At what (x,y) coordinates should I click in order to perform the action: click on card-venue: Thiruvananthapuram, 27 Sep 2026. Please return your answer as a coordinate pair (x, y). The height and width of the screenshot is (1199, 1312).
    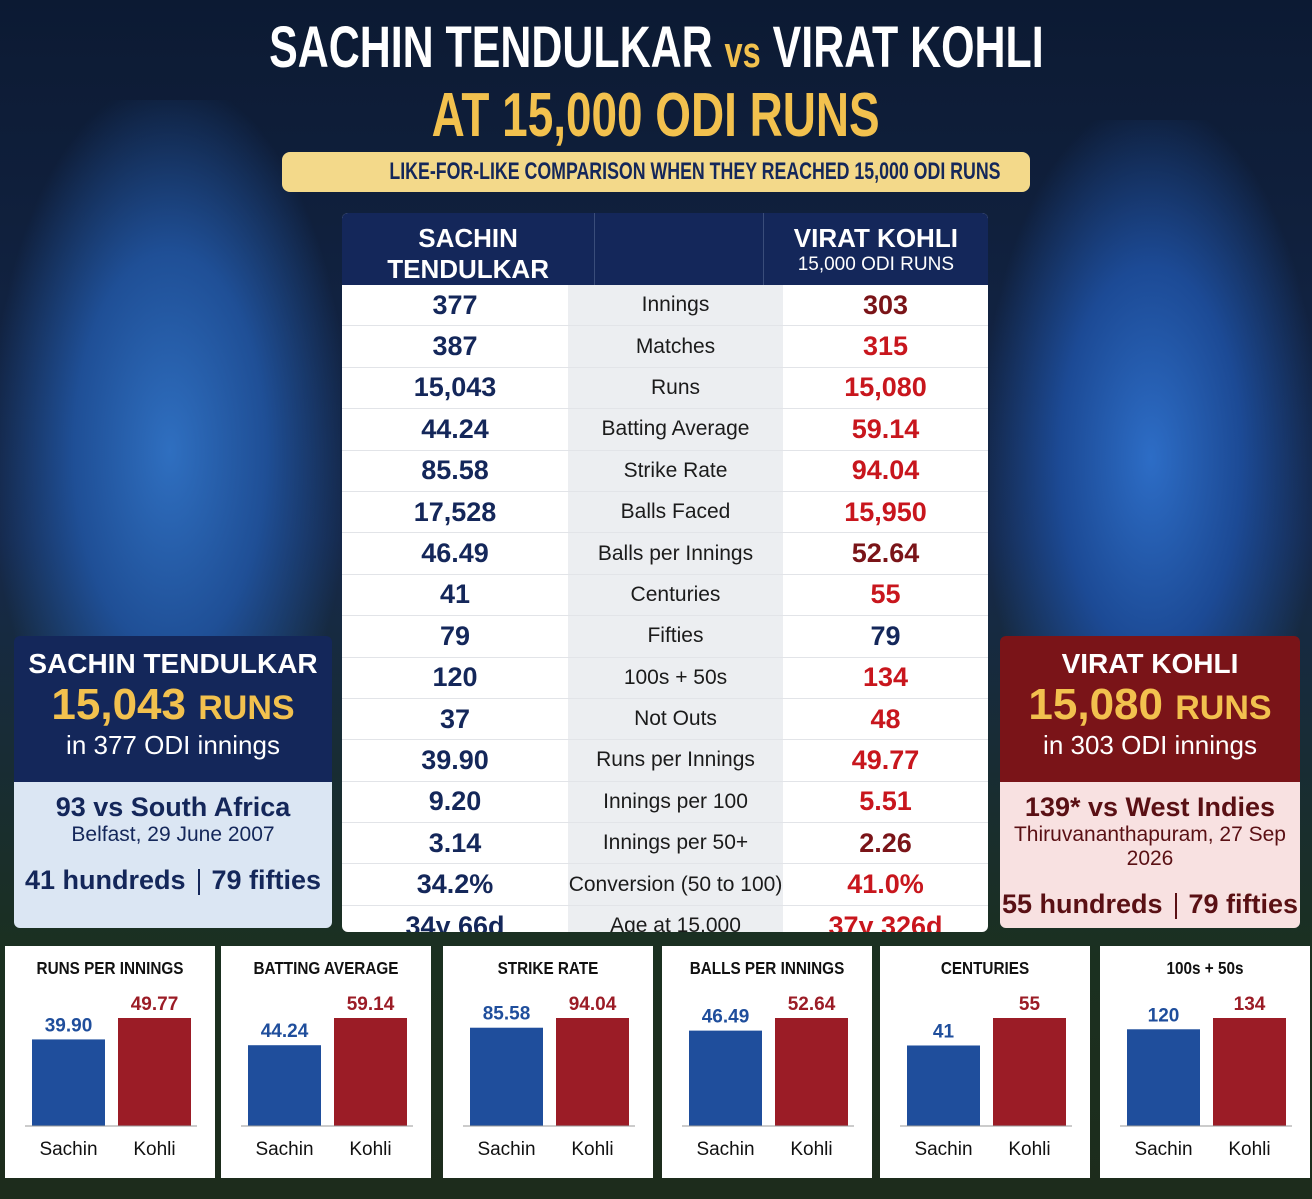
    Looking at the image, I should click on (1149, 846).